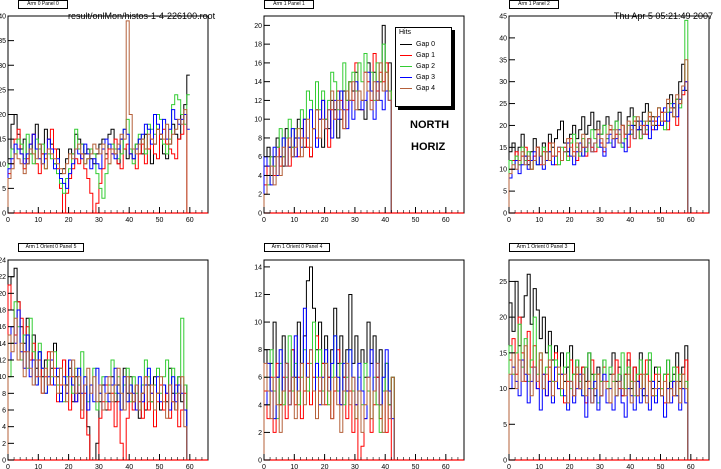 The width and height of the screenshot is (721, 469). What do you see at coordinates (430, 125) in the screenshot?
I see `north-label: NORTH` at bounding box center [430, 125].